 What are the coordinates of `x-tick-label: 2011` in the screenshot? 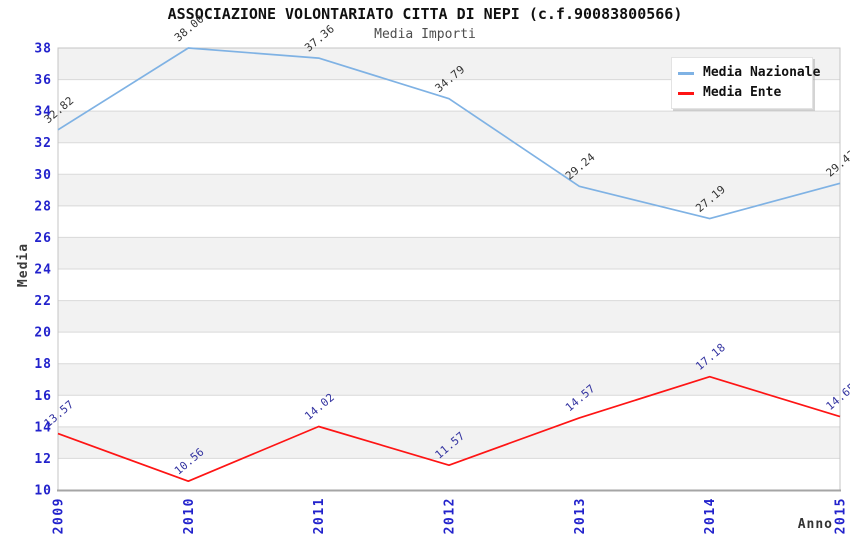 It's located at (319, 515).